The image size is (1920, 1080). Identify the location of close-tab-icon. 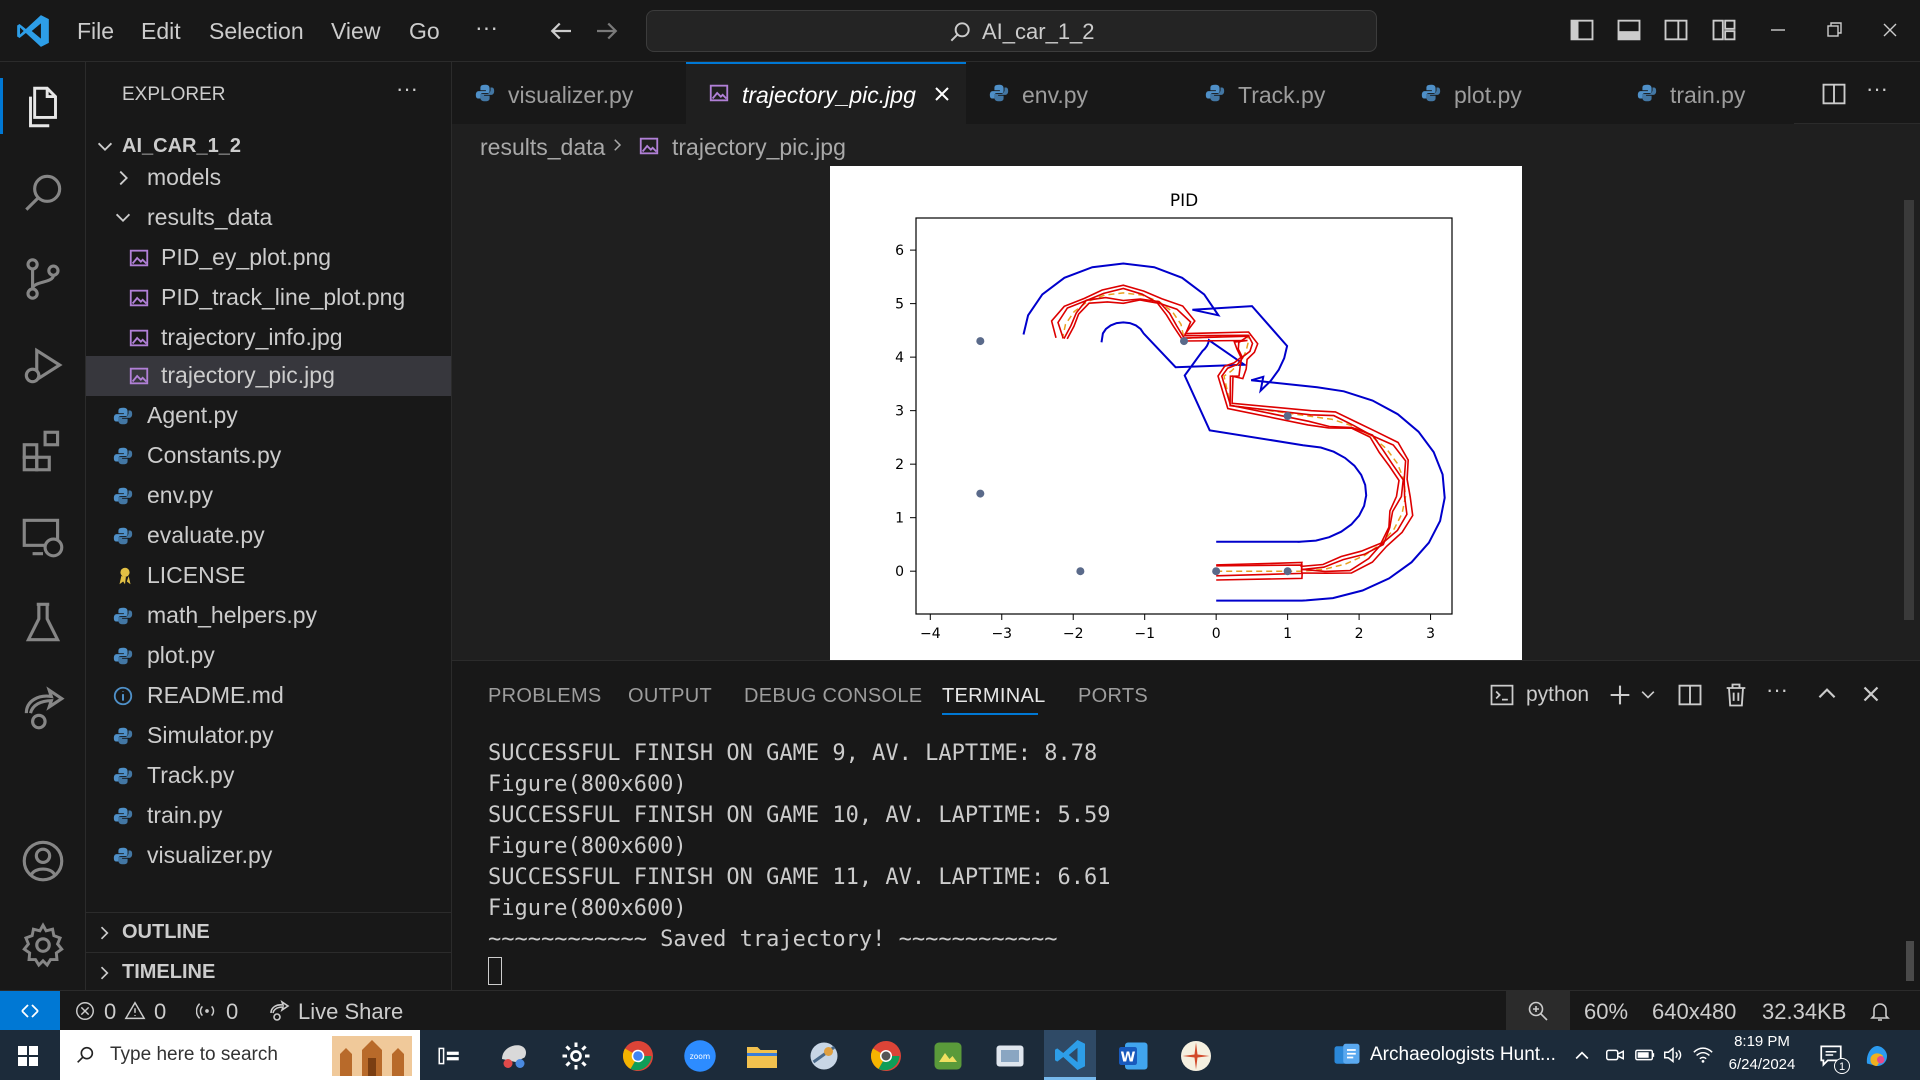
(942, 94).